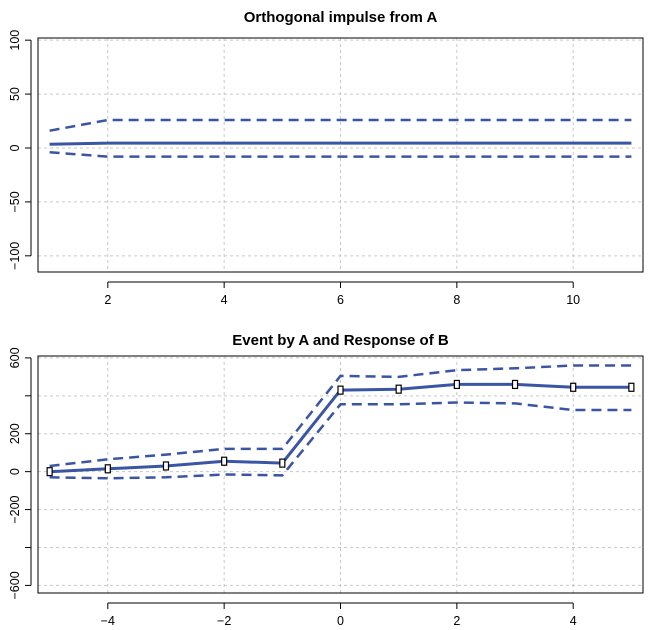 Image resolution: width=650 pixels, height=630 pixels. What do you see at coordinates (340, 621) in the screenshot?
I see `event-x-tick-label-2: 0` at bounding box center [340, 621].